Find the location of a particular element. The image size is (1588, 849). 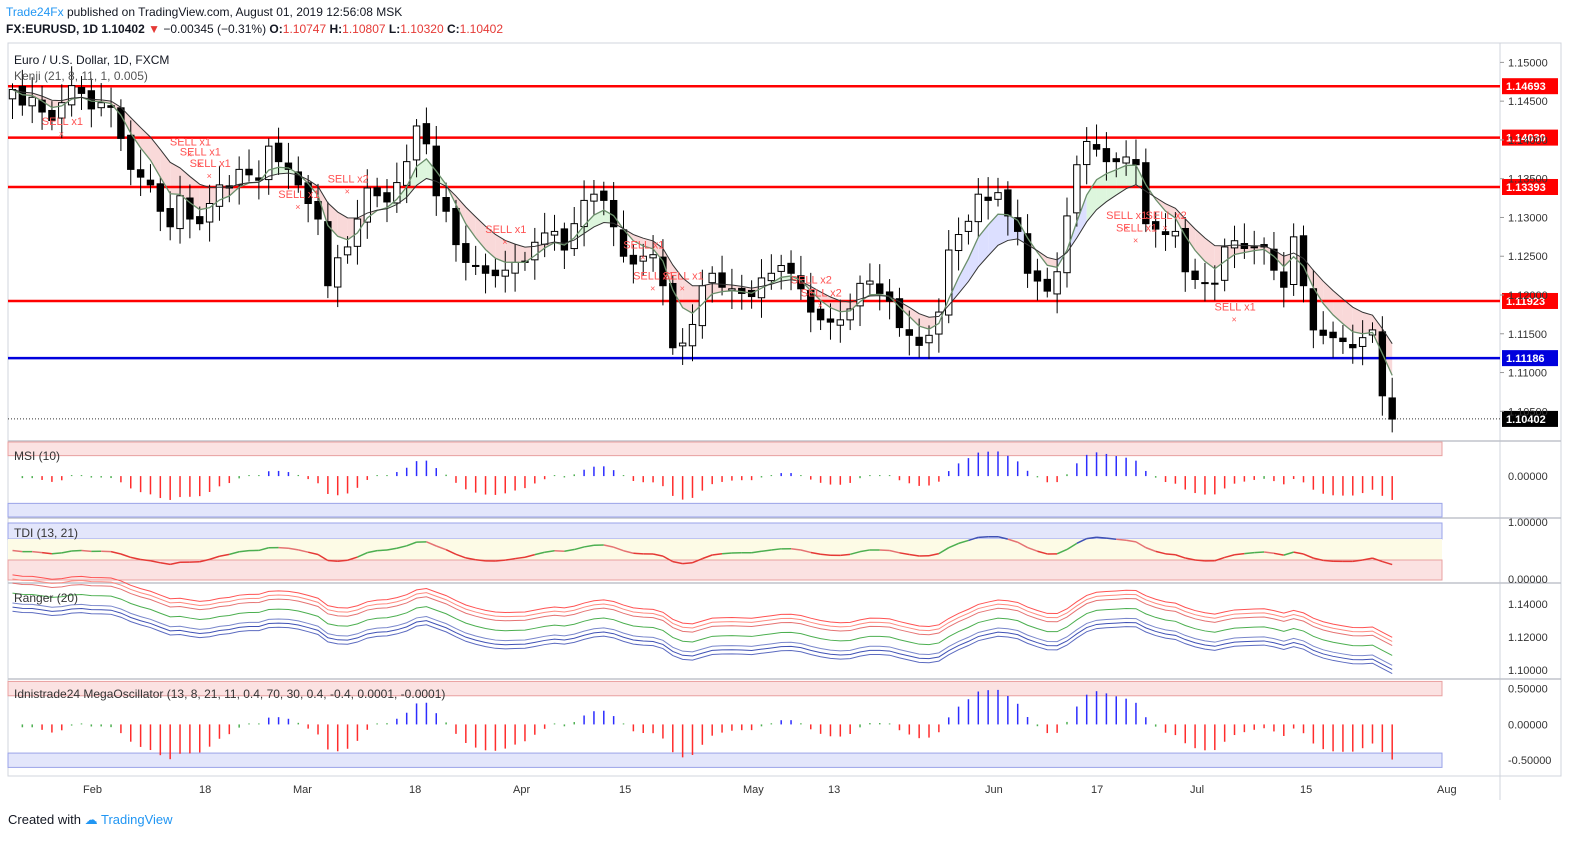

x-tick-label: Feb is located at coordinates (92, 790).